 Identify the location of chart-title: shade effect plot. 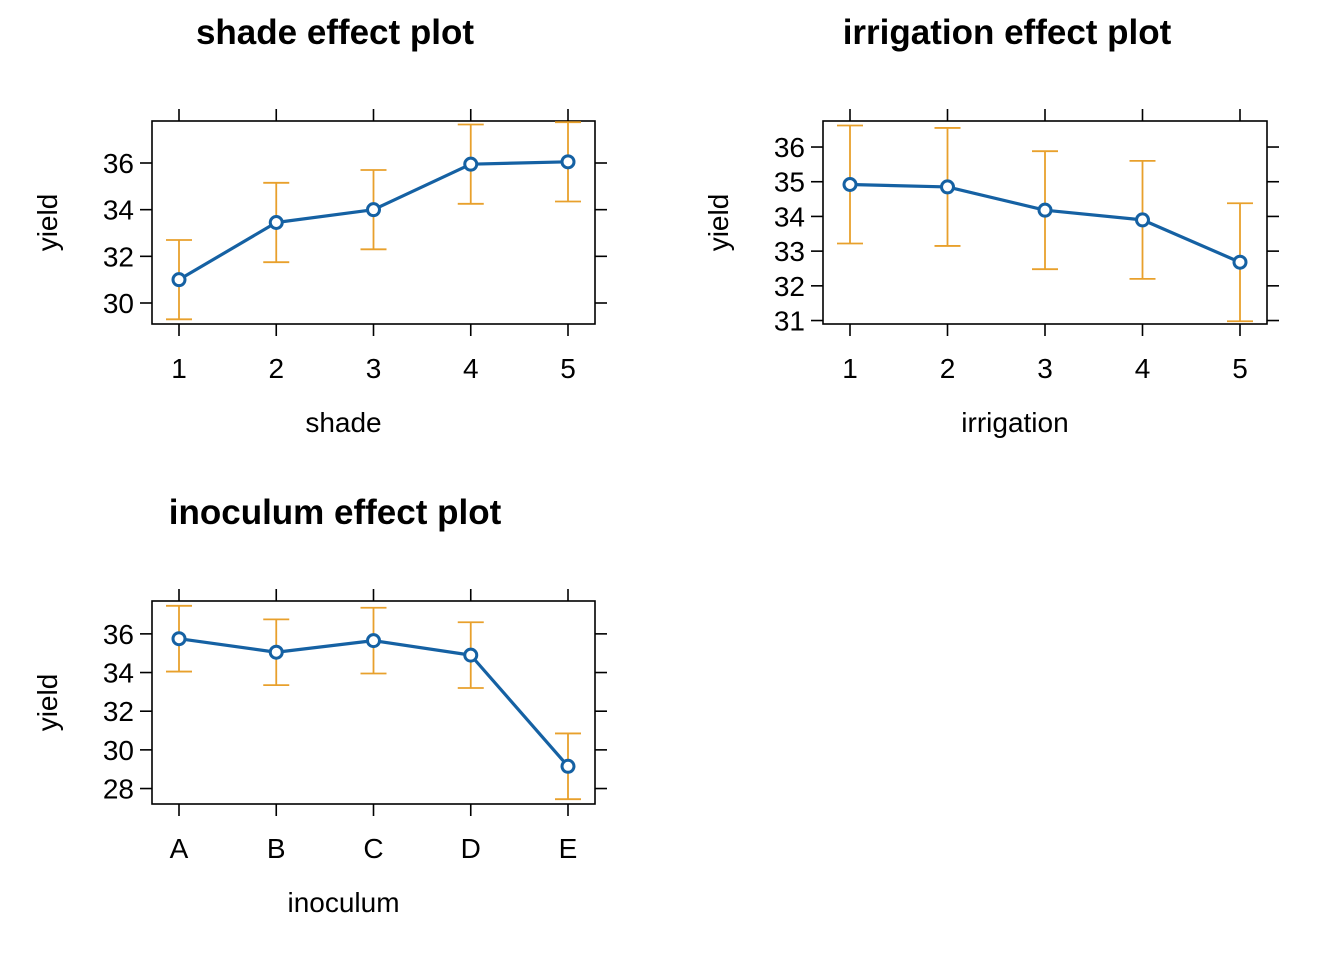
(335, 32).